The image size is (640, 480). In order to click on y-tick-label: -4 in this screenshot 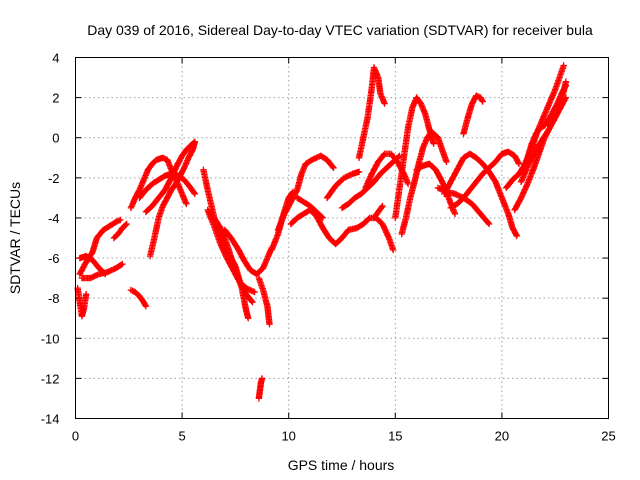, I will do `click(54, 218)`.